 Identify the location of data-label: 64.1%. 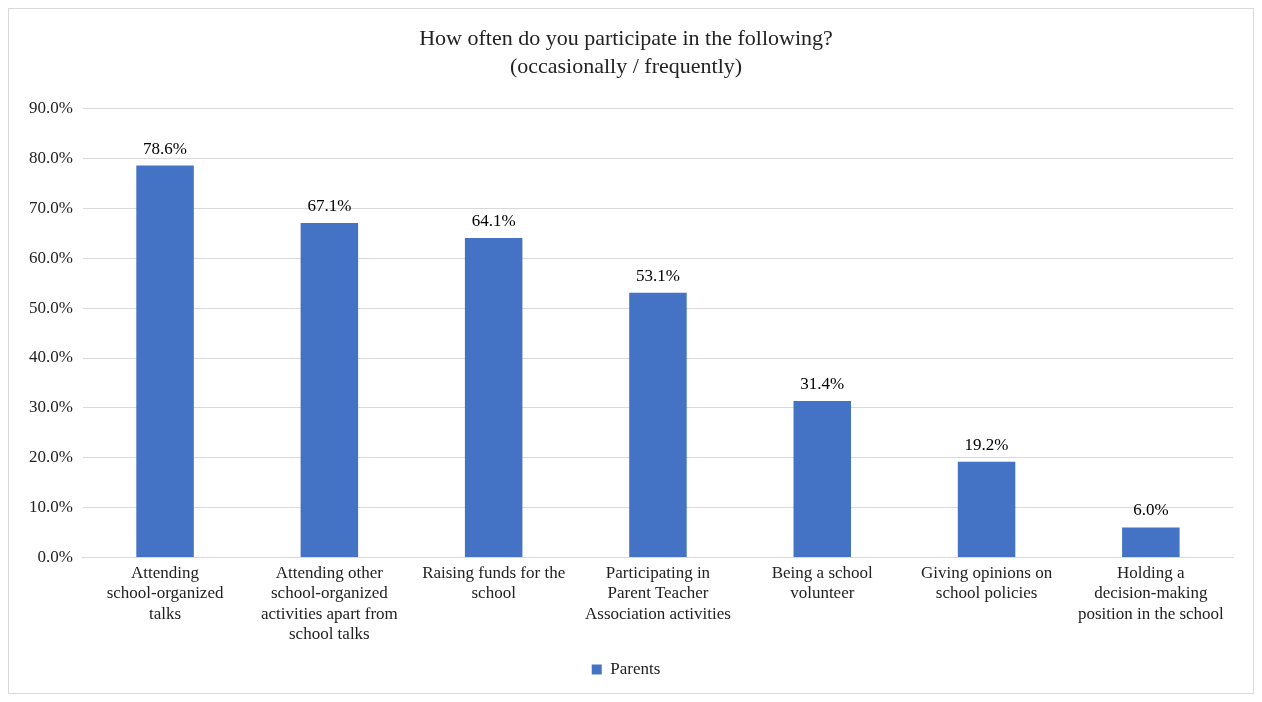
(493, 220).